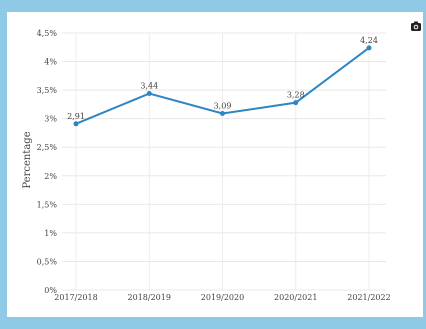 The height and width of the screenshot is (329, 426). Describe the element at coordinates (50, 176) in the screenshot. I see `y-tick-label: 2%` at that location.